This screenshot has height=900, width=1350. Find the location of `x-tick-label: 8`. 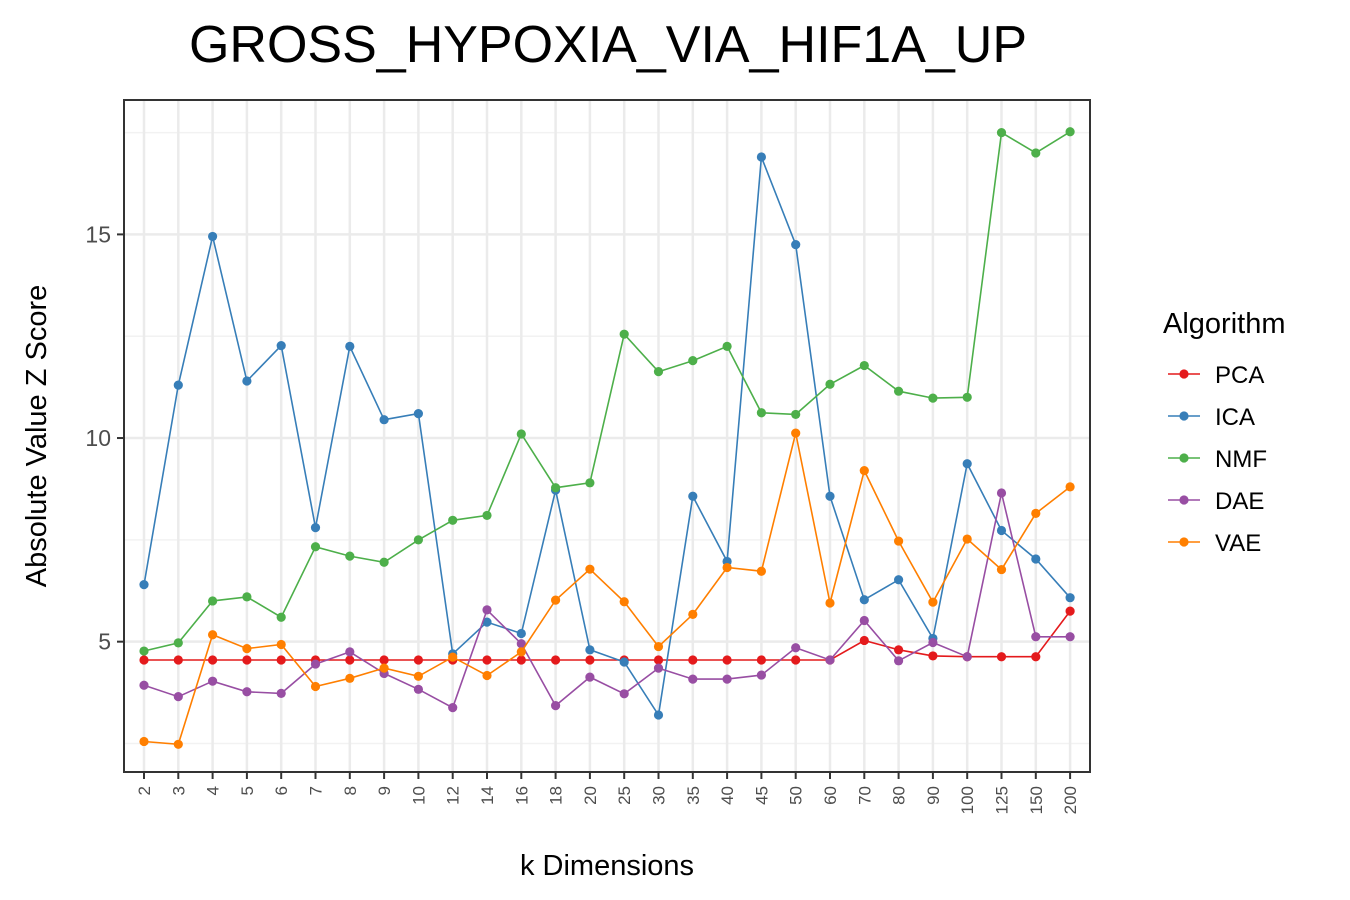

x-tick-label: 8 is located at coordinates (350, 790).